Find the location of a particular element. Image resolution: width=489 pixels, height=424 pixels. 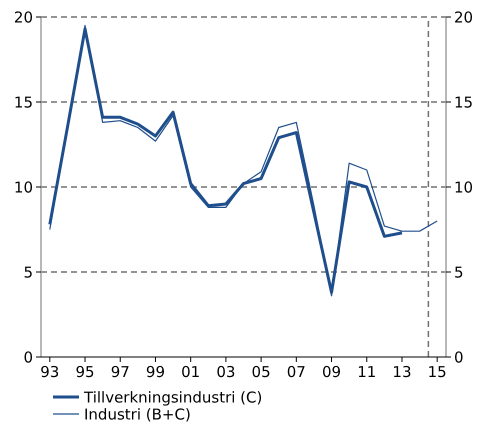

legend-label: Tillverkningsindustri (C) is located at coordinates (172, 397).